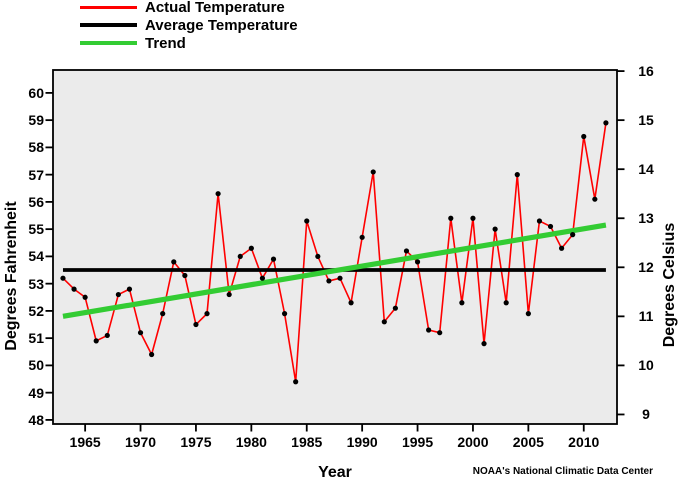 This screenshot has height=486, width=680. I want to click on celsius-tick-label: 11, so click(646, 316).